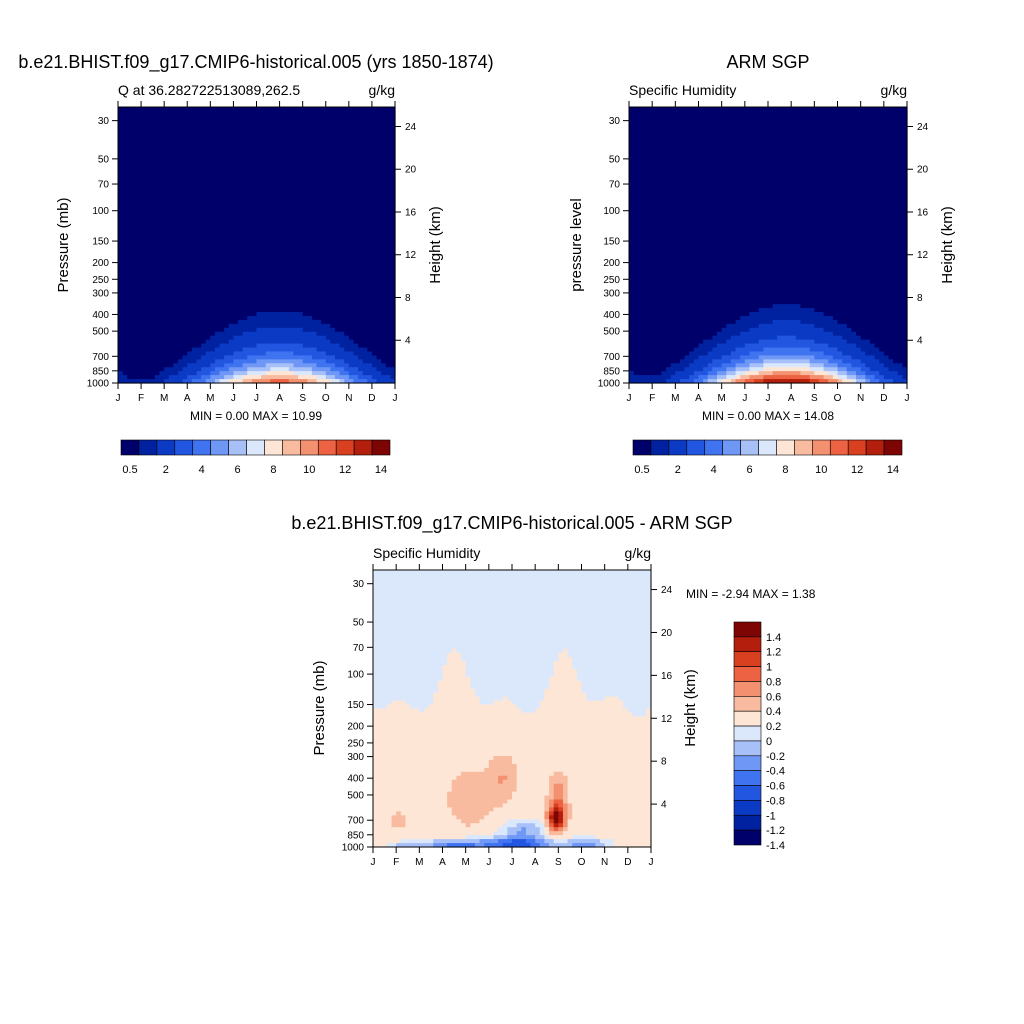 The height and width of the screenshot is (1024, 1024). Describe the element at coordinates (773, 697) in the screenshot. I see `colorbar-label: 0.6` at that location.